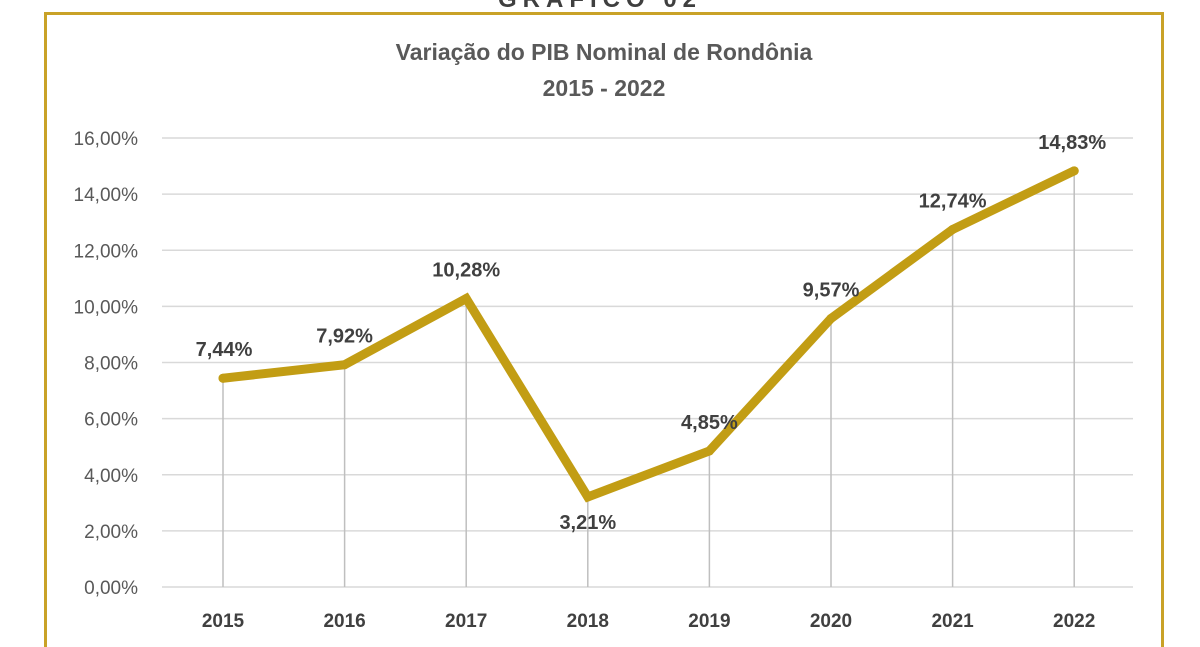 This screenshot has width=1200, height=647. Describe the element at coordinates (831, 621) in the screenshot. I see `x-tick-label: 2020` at that location.